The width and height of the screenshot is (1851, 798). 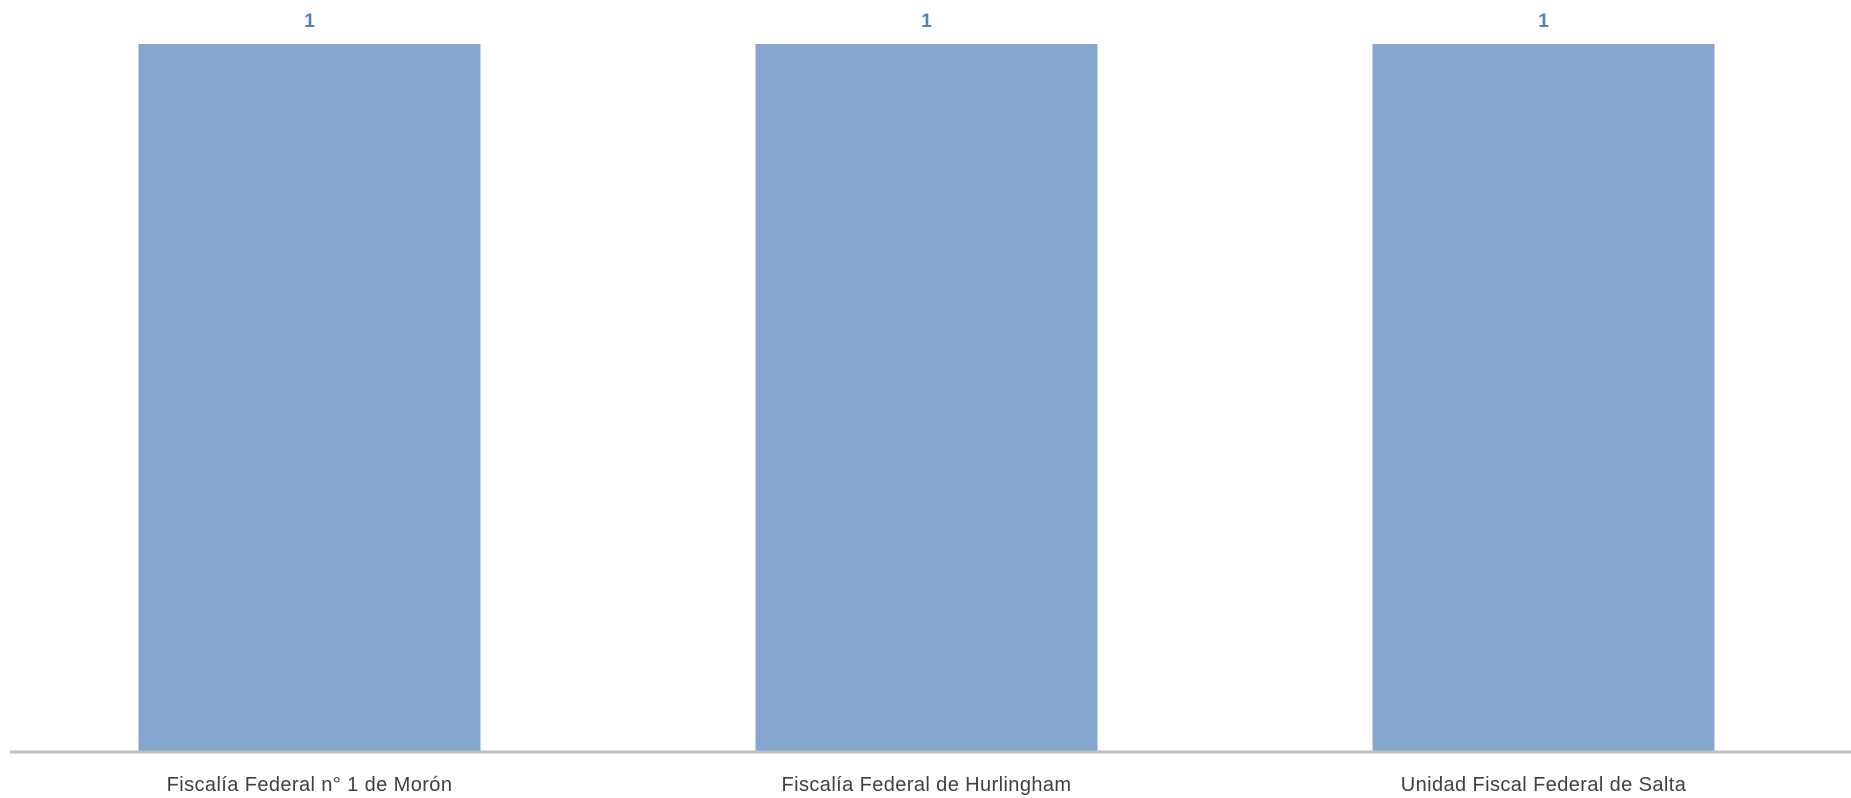 What do you see at coordinates (310, 785) in the screenshot?
I see `category-label-1: Fiscalía Federal n° 1 de Morón` at bounding box center [310, 785].